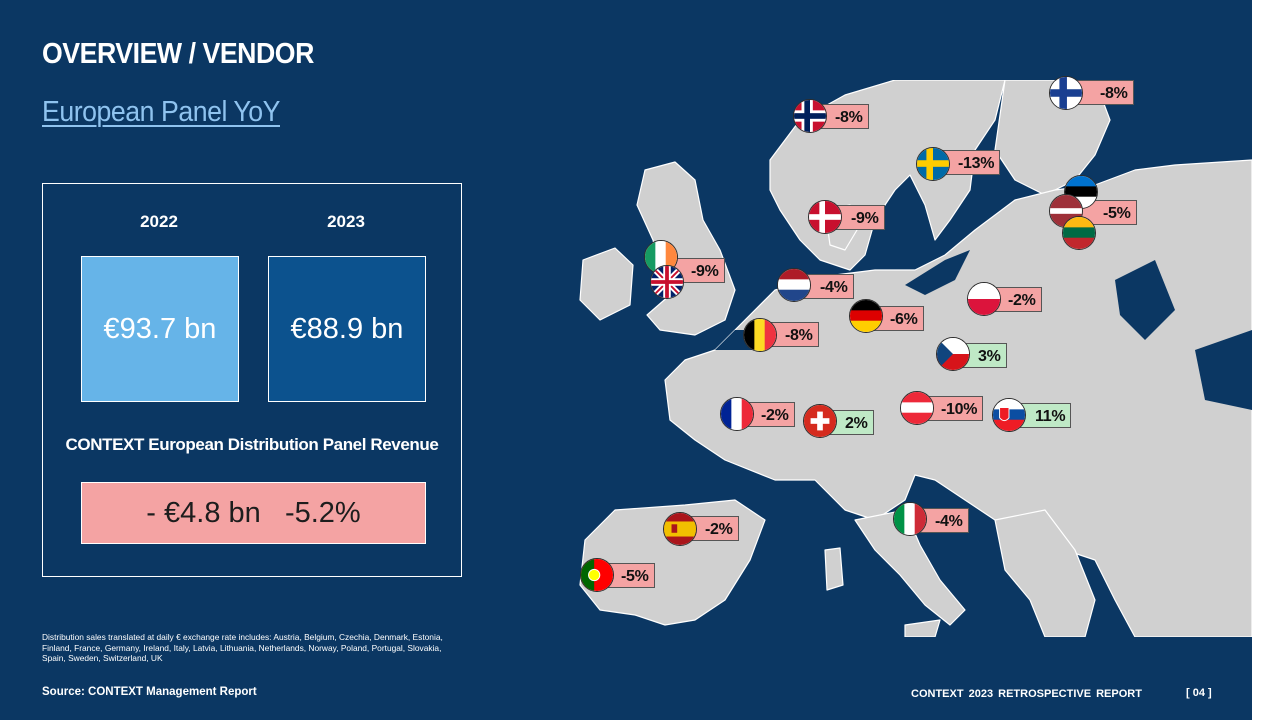 This screenshot has height=720, width=1280. I want to click on source-note: Source: CONTEXT Management Report, so click(149, 692).